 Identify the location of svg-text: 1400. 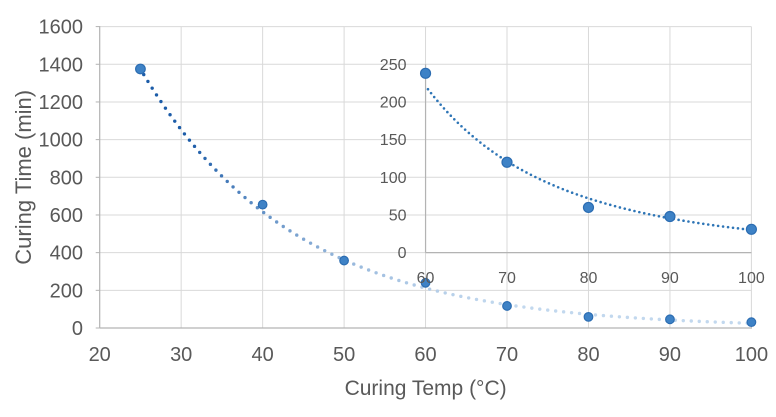
(61, 65).